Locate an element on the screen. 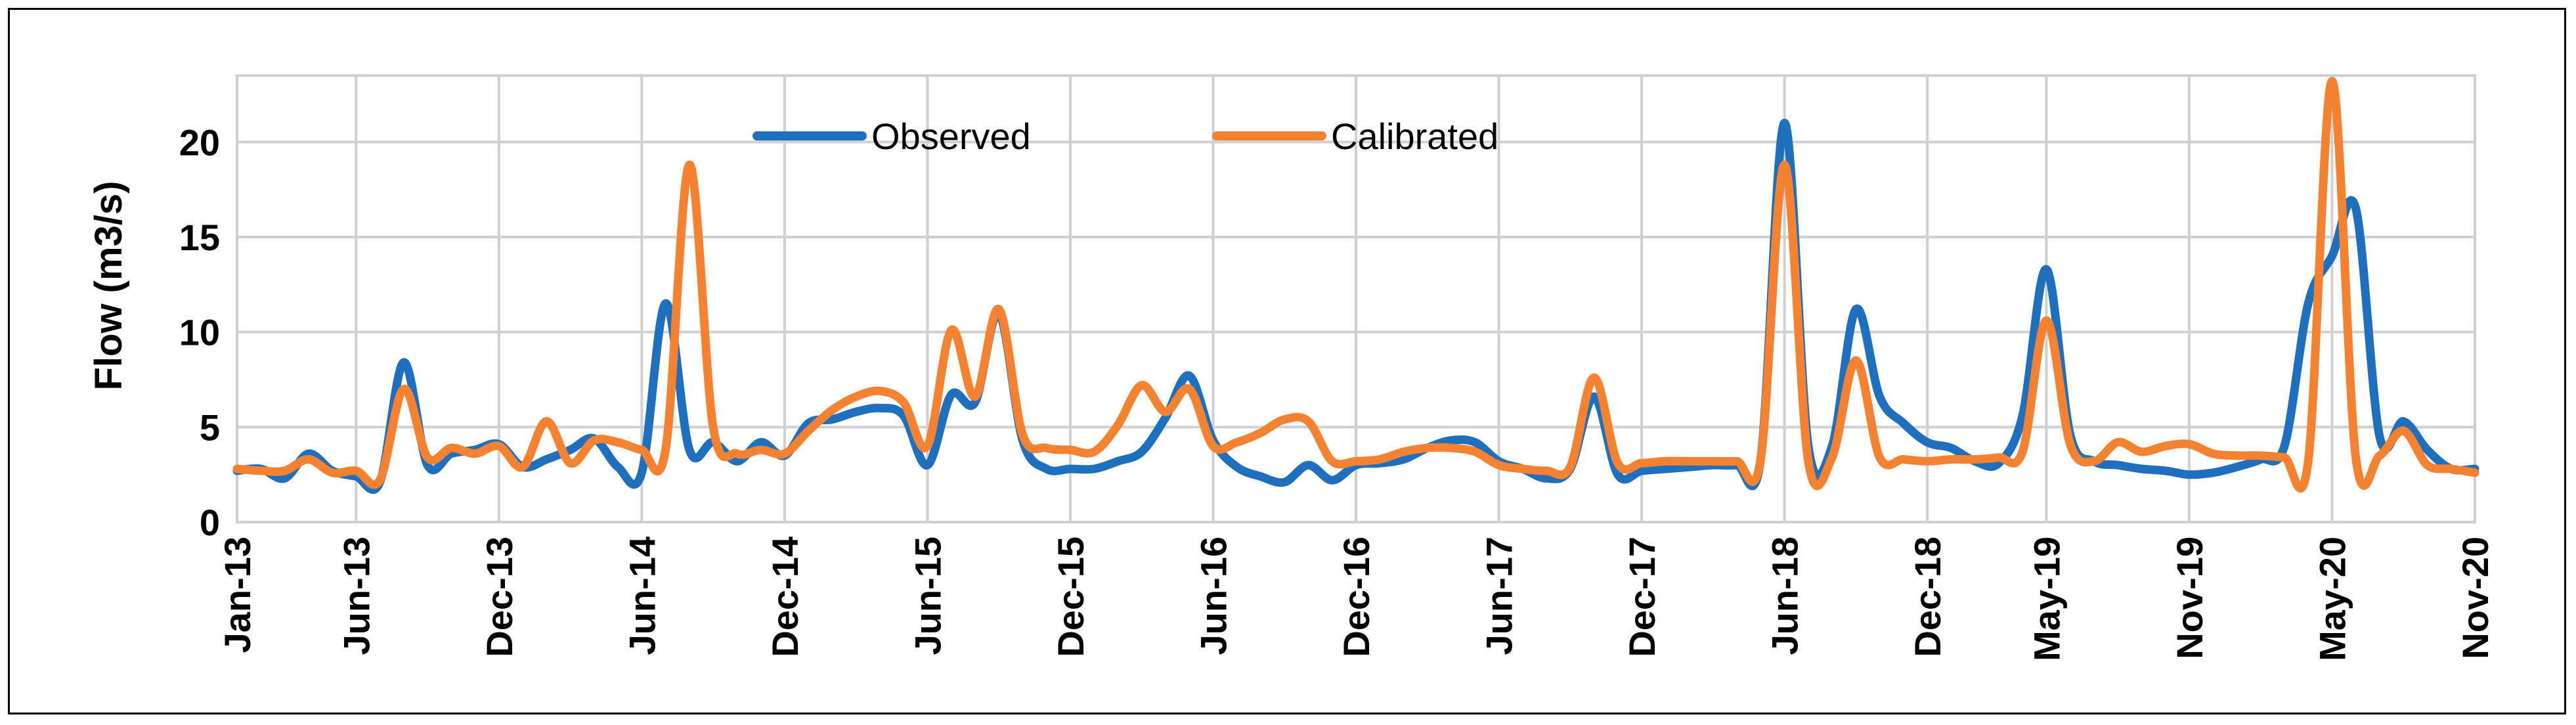  y-tick-label: 15 is located at coordinates (200, 237).